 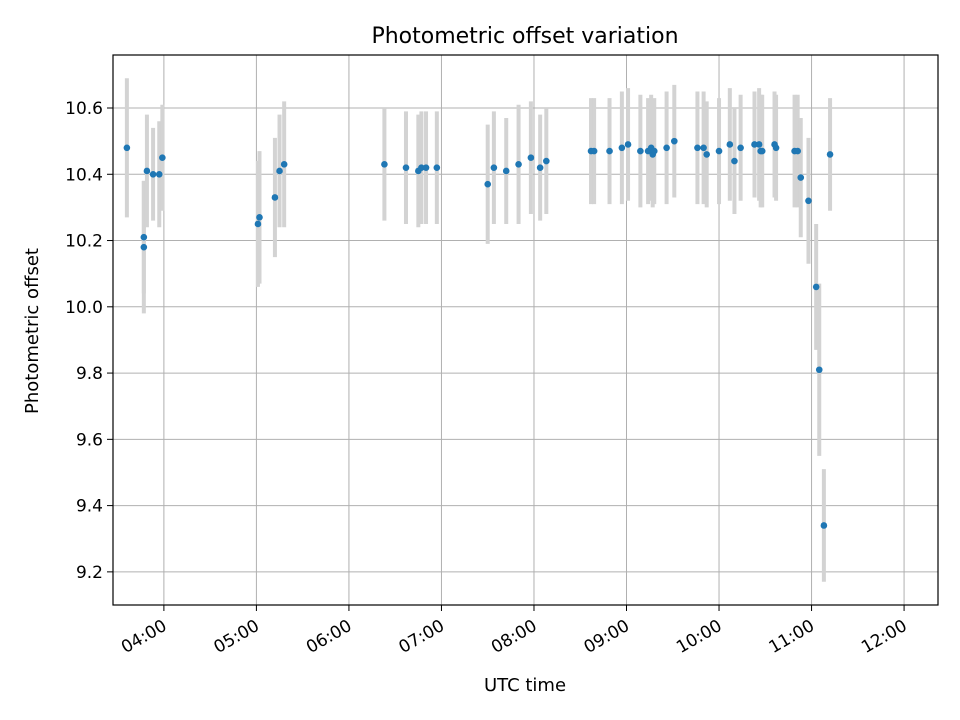 What do you see at coordinates (792, 637) in the screenshot?
I see `x-tick-label: 11:00` at bounding box center [792, 637].